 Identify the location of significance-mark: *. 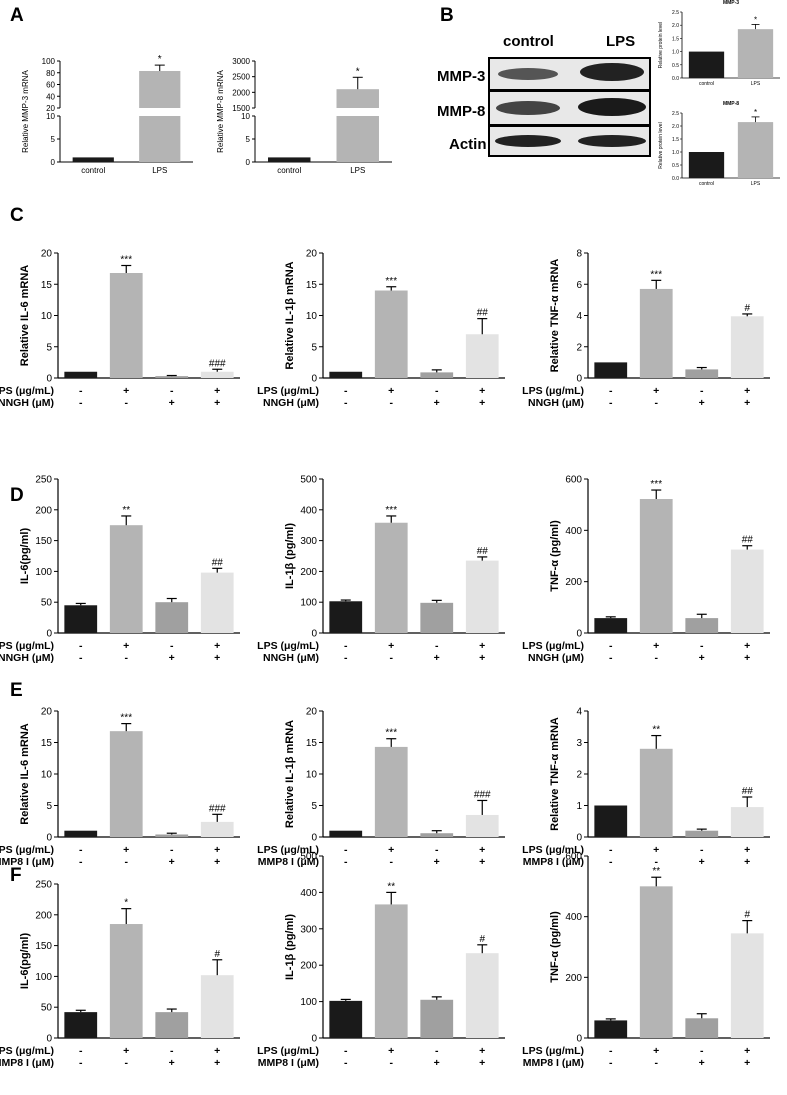
(755, 19).